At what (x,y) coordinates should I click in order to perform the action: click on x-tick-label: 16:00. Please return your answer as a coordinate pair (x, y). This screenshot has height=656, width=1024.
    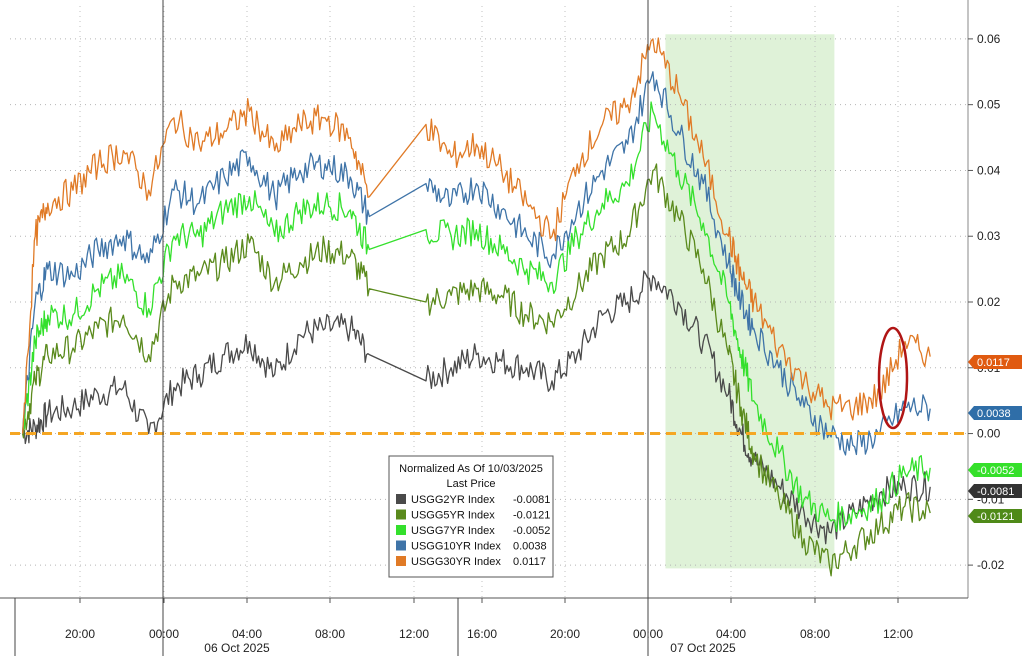
    Looking at the image, I should click on (482, 634).